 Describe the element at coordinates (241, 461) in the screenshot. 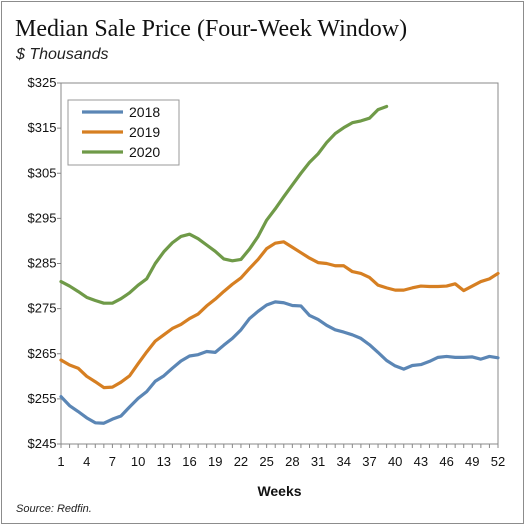

I see `x-tick-label: 22` at that location.